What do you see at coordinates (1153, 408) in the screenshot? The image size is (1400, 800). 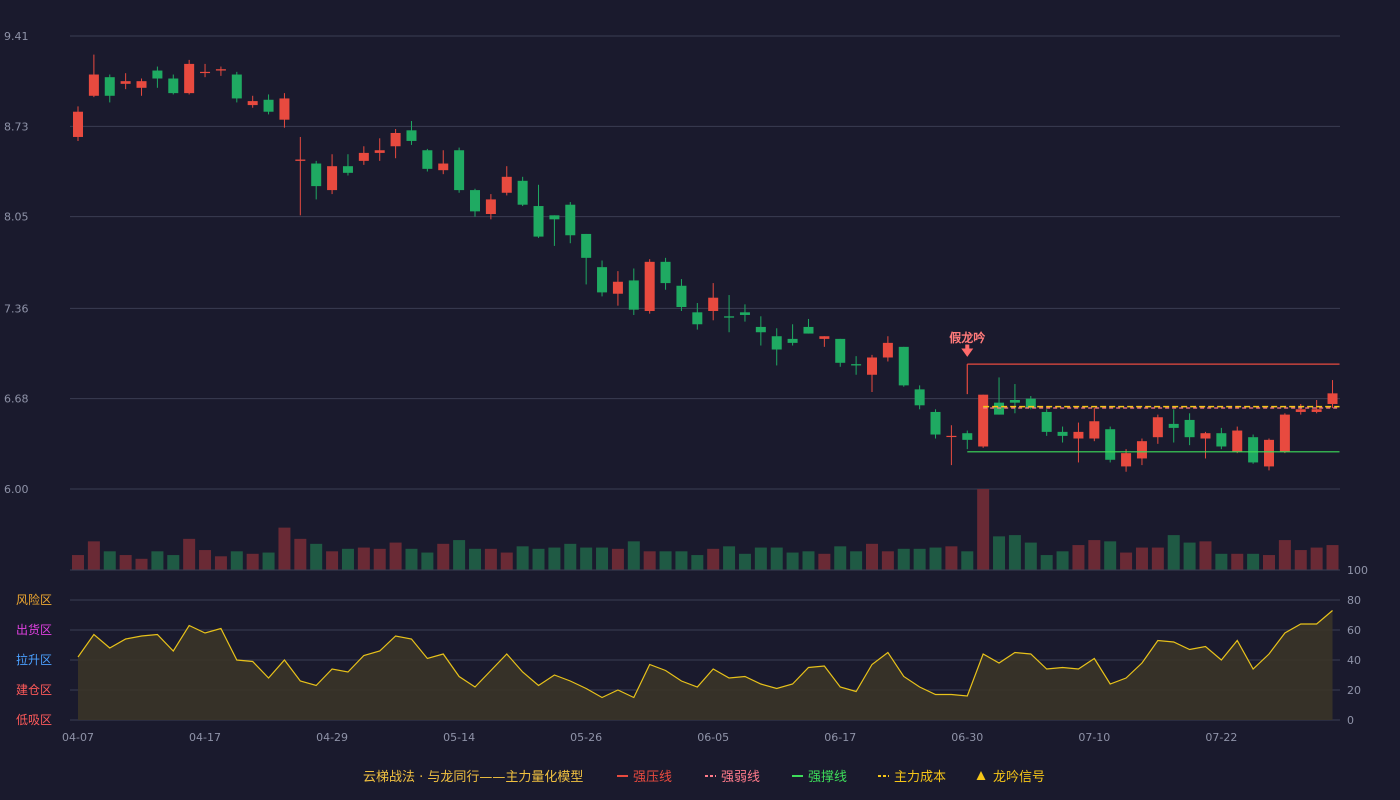 I see `level-lines` at bounding box center [1153, 408].